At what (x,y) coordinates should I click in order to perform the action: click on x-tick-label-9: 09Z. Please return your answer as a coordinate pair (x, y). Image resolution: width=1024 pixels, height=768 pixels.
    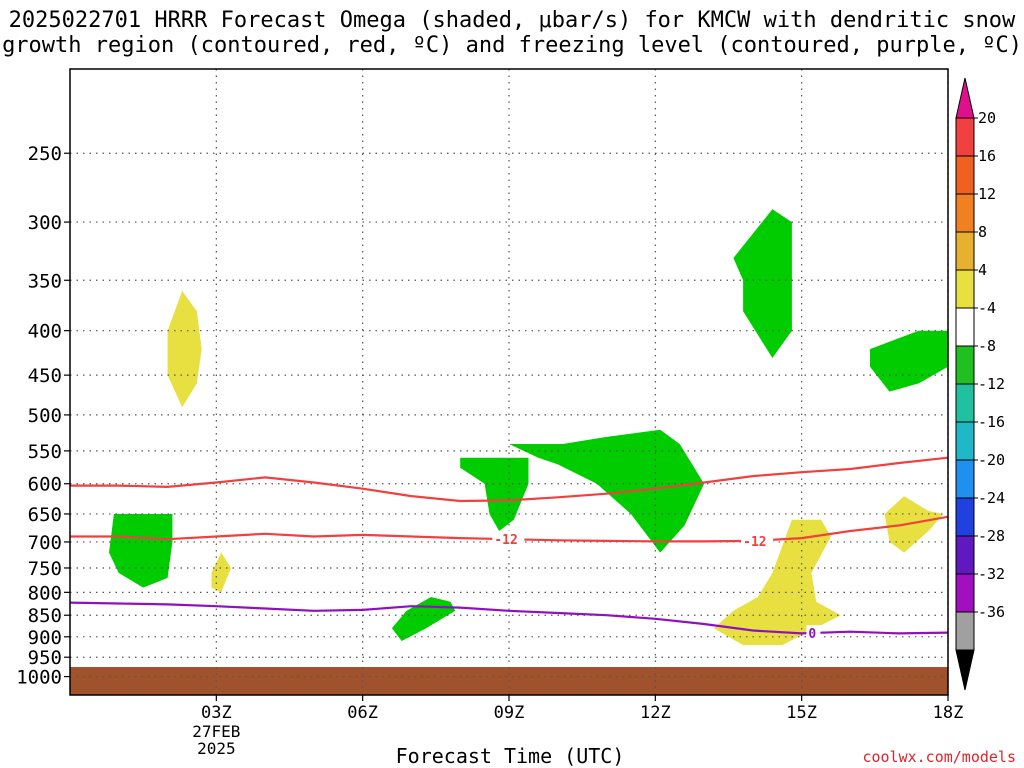
    Looking at the image, I should click on (509, 713).